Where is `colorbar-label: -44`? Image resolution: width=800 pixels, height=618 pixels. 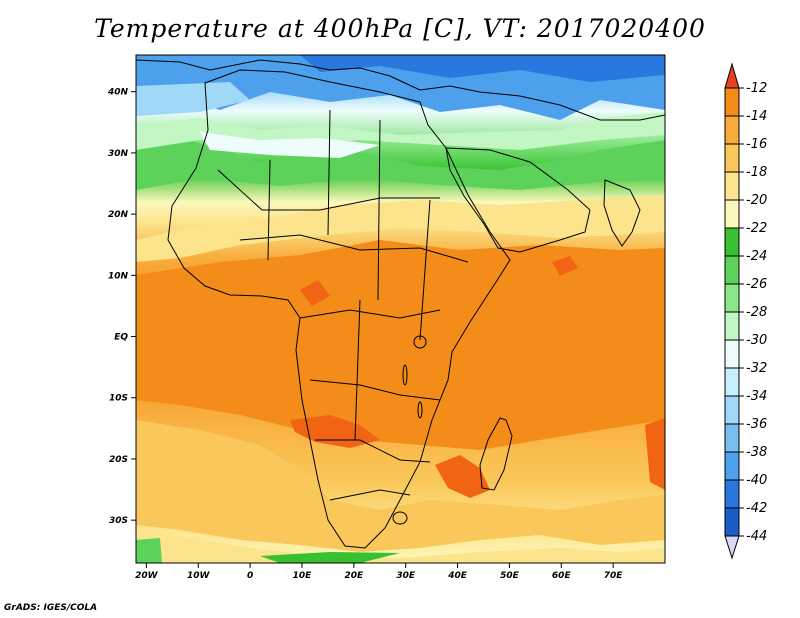 colorbar-label: -44 is located at coordinates (756, 536).